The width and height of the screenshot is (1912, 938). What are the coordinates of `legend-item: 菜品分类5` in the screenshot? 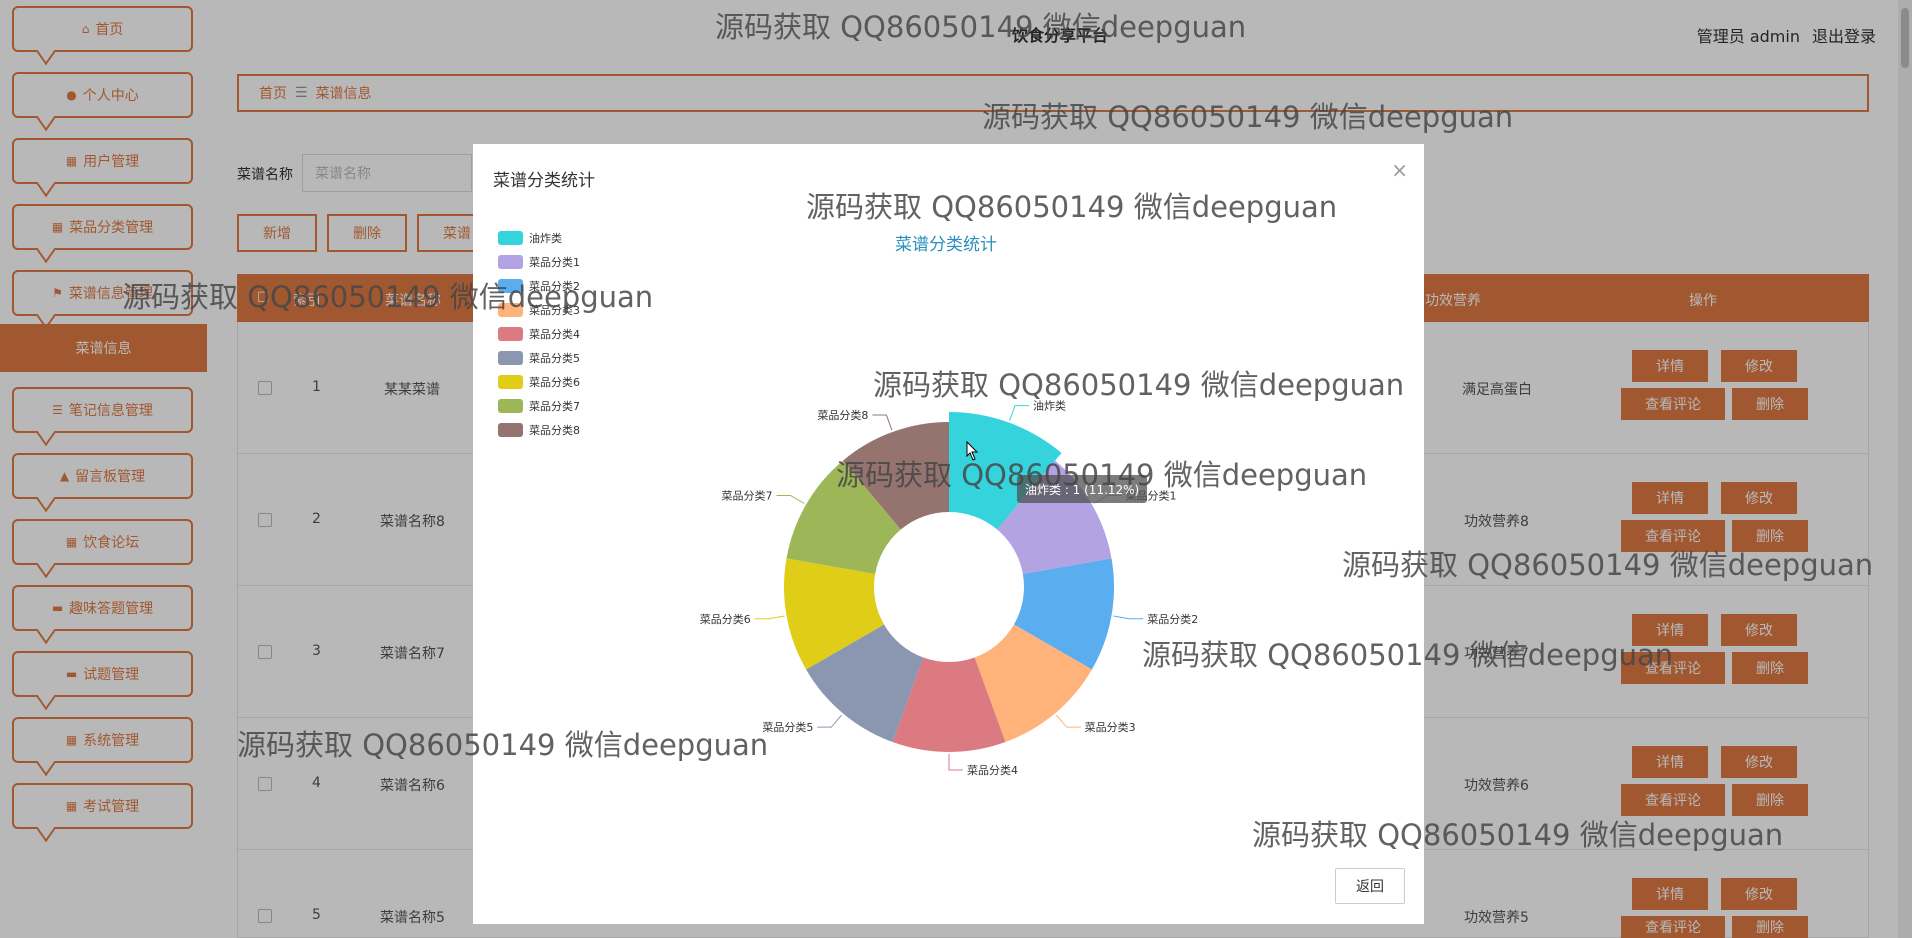 It's located at (539, 358).